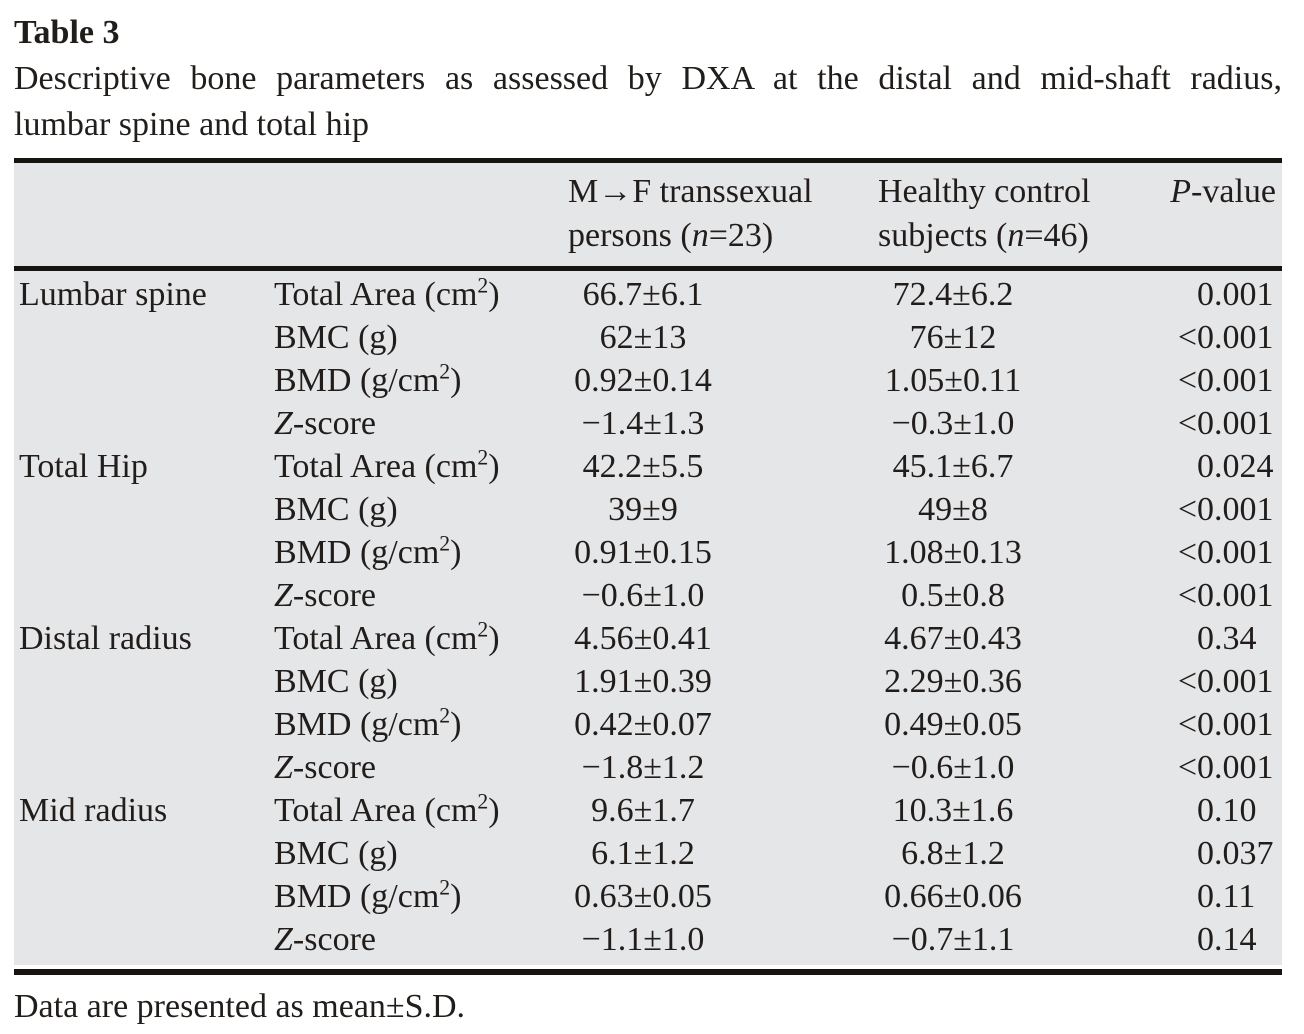 The image size is (1304, 1034). What do you see at coordinates (953, 294) in the screenshot?
I see `control-value: 72.4±6.2` at bounding box center [953, 294].